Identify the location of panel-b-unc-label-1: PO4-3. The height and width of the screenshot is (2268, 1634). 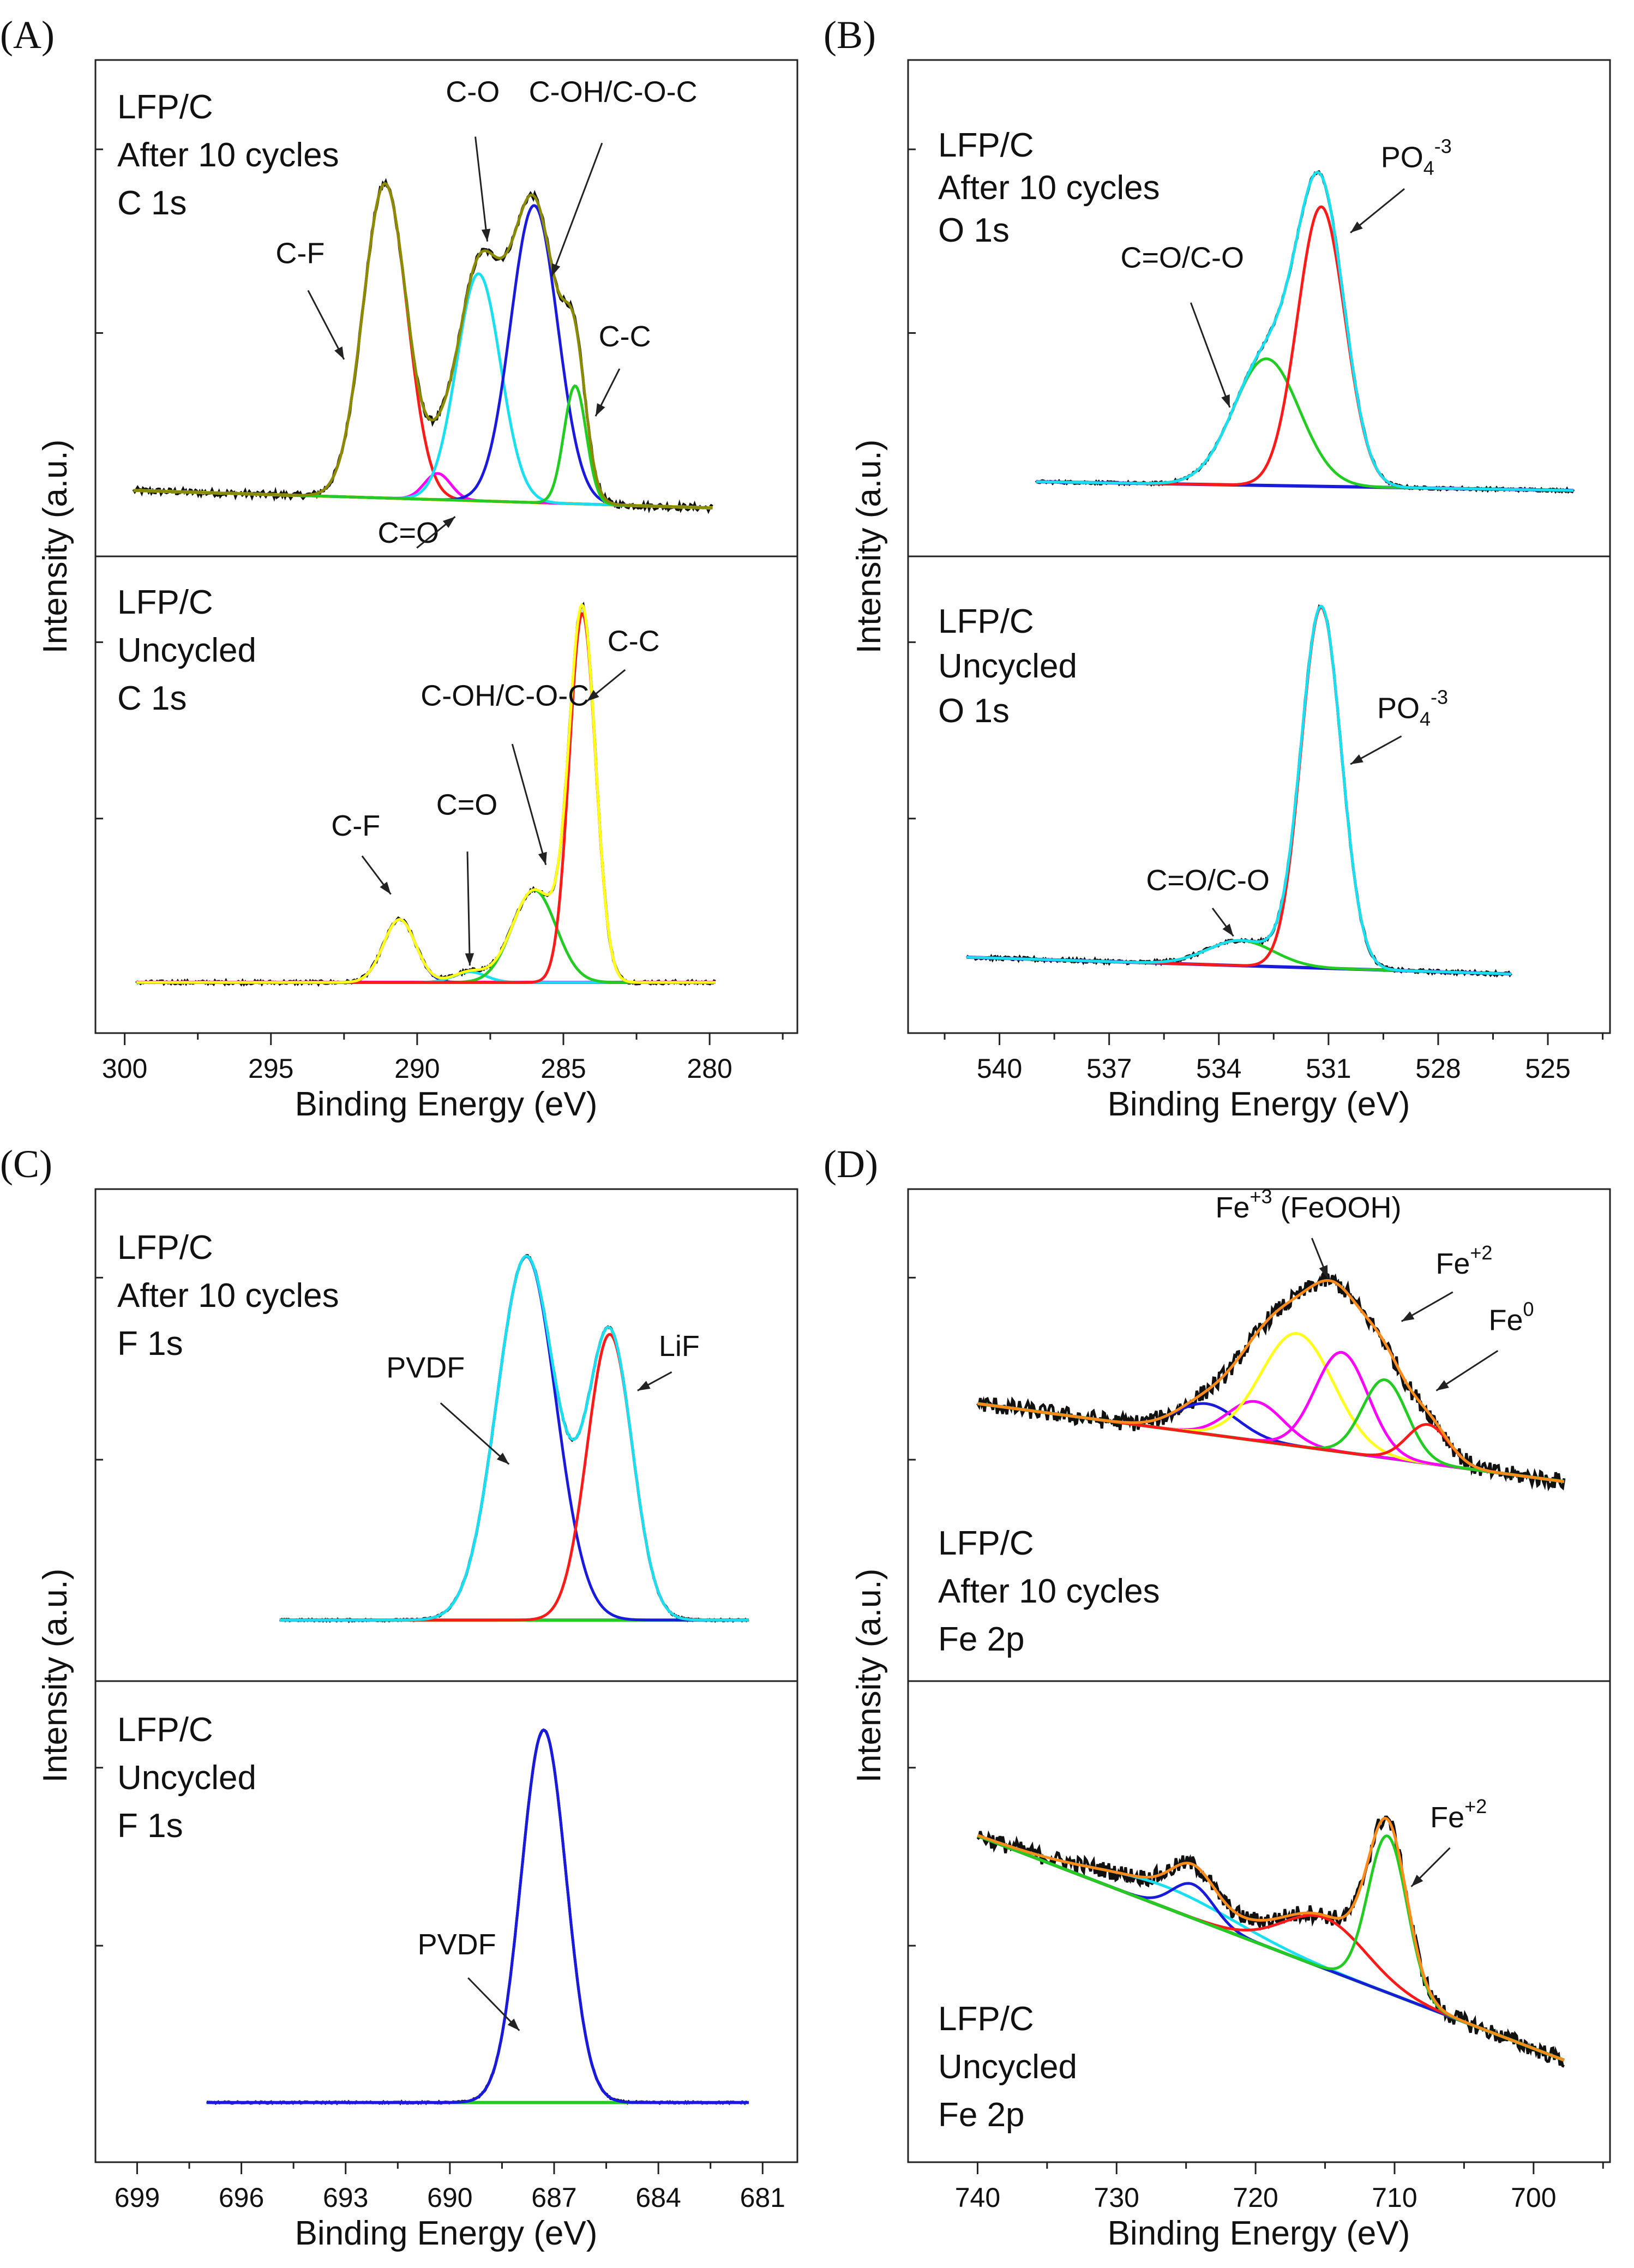
(1412, 708).